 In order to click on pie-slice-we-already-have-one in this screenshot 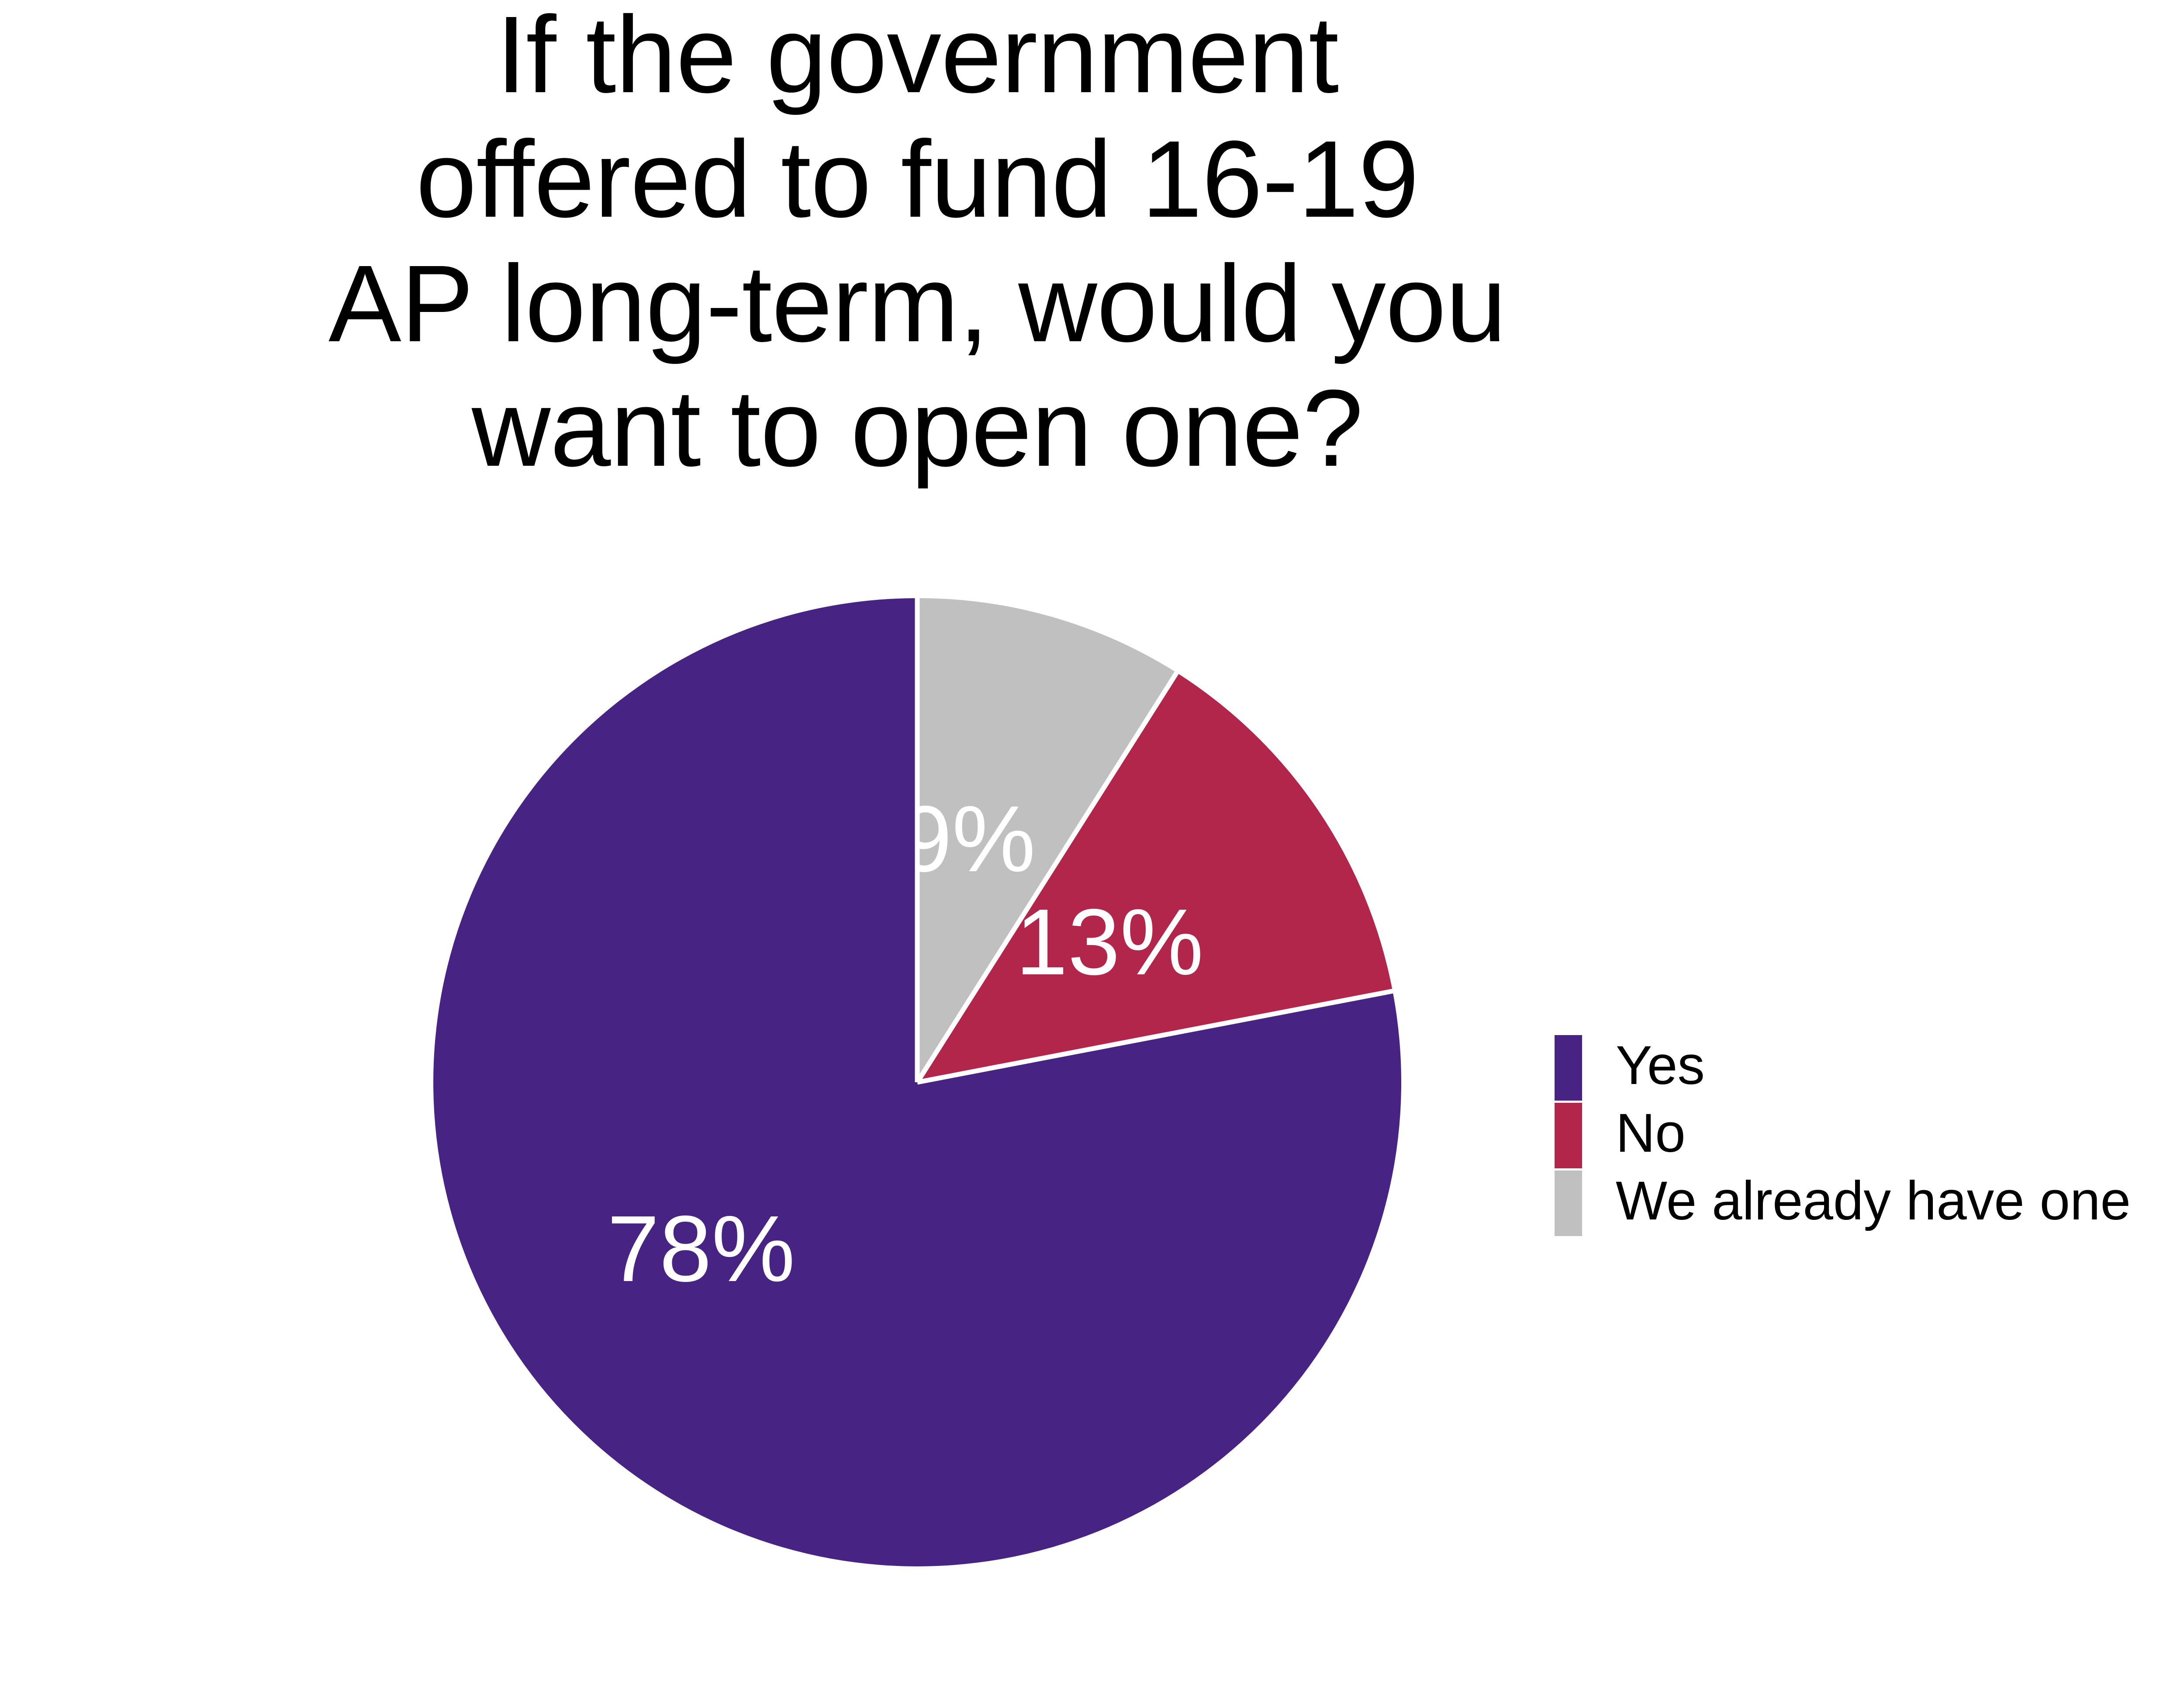, I will do `click(1047, 840)`.